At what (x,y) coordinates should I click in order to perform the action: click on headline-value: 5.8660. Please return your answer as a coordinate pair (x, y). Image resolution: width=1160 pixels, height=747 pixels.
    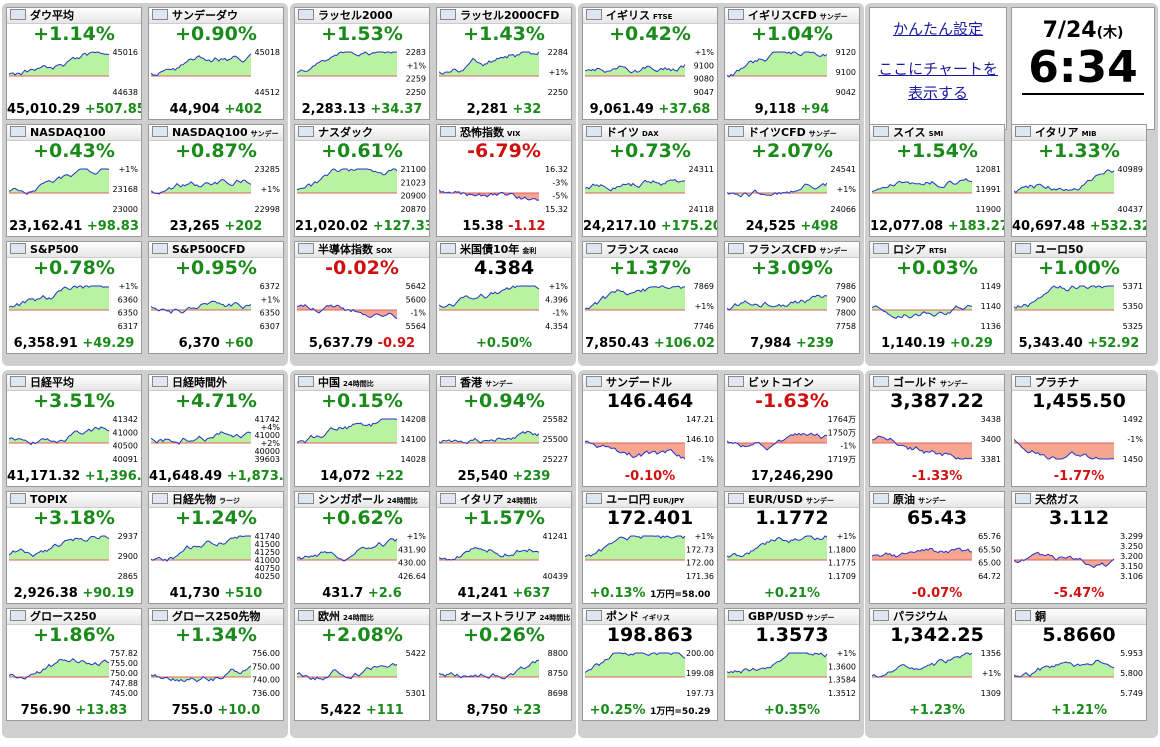
    Looking at the image, I should click on (1079, 635).